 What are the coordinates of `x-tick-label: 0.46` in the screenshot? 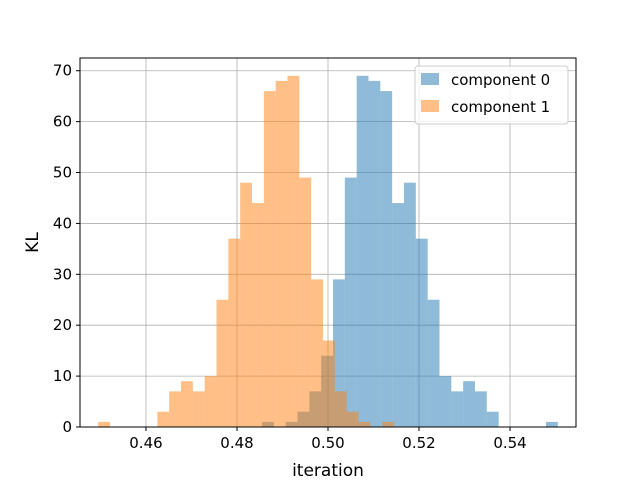 It's located at (145, 443).